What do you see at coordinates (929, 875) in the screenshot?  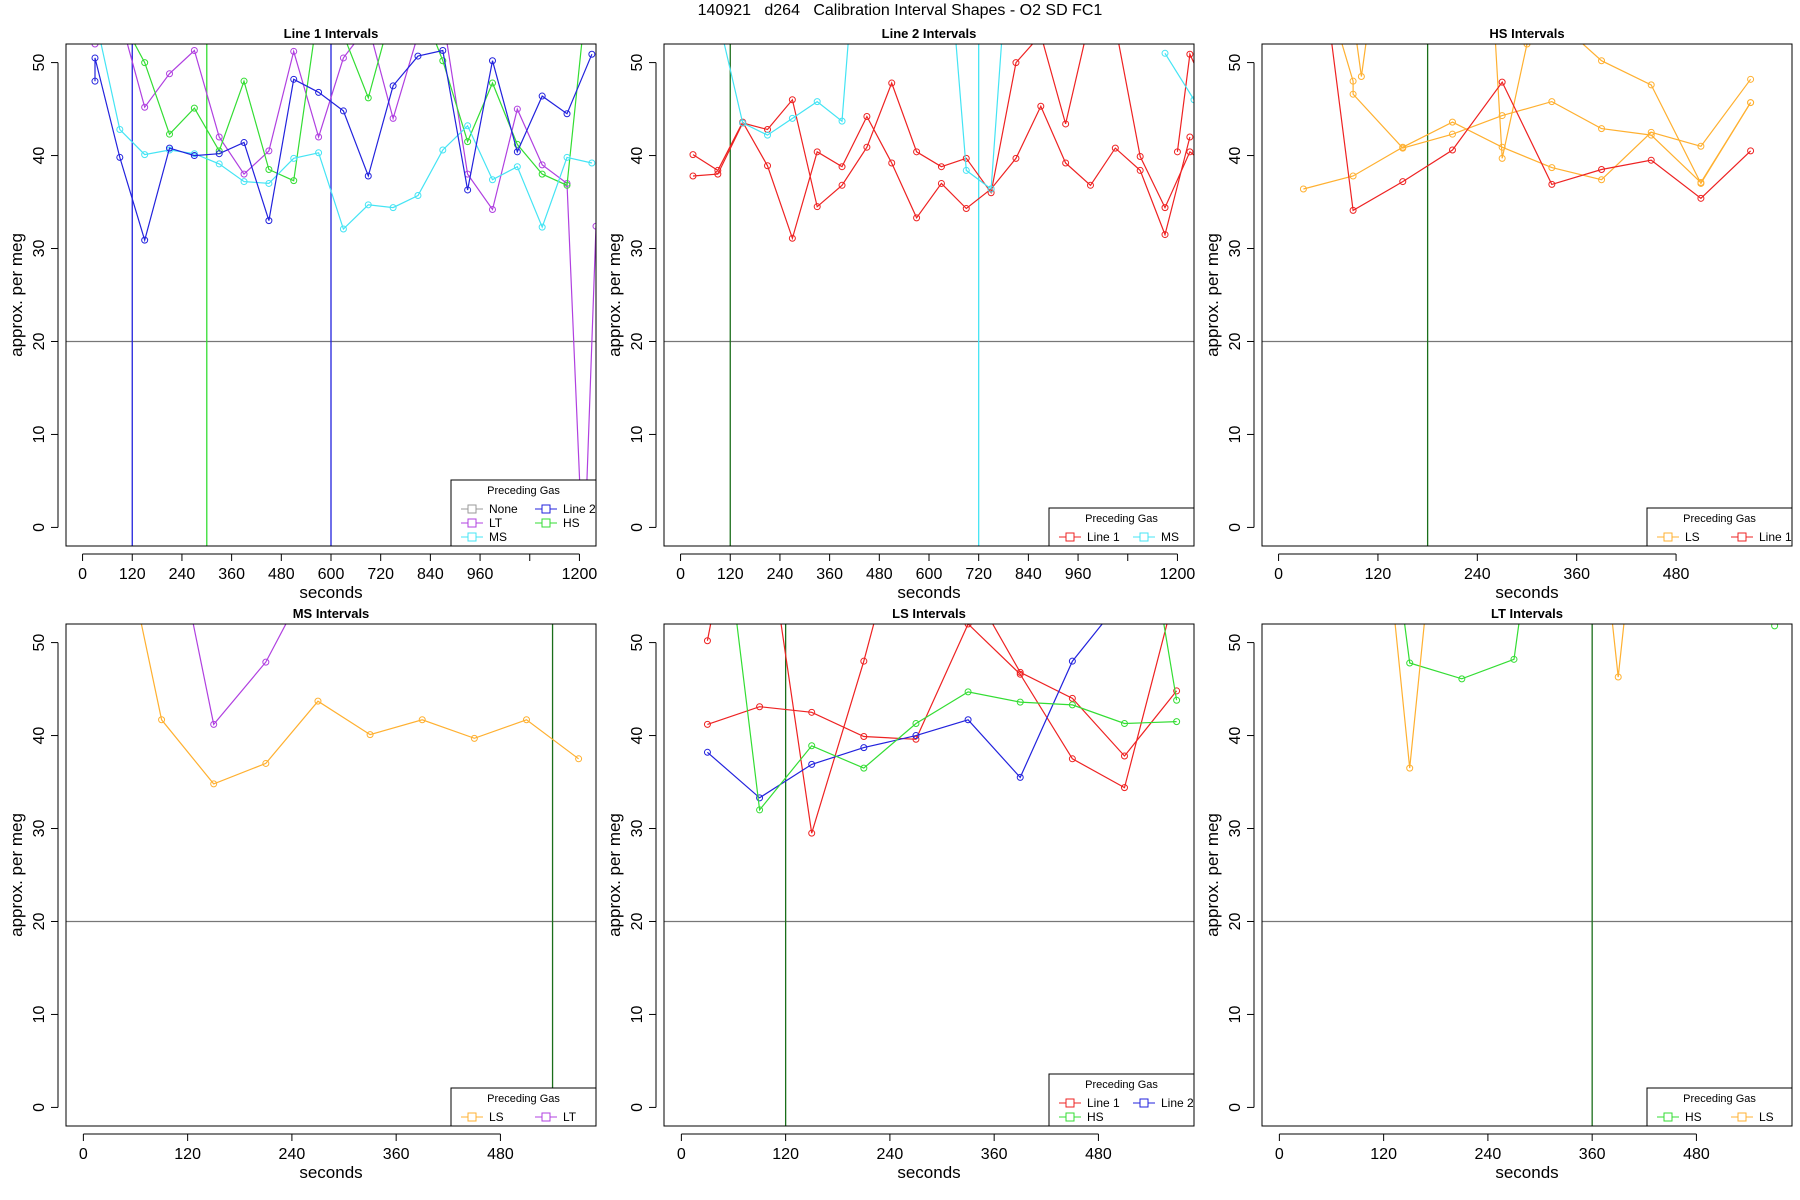 I see `plot-frame` at bounding box center [929, 875].